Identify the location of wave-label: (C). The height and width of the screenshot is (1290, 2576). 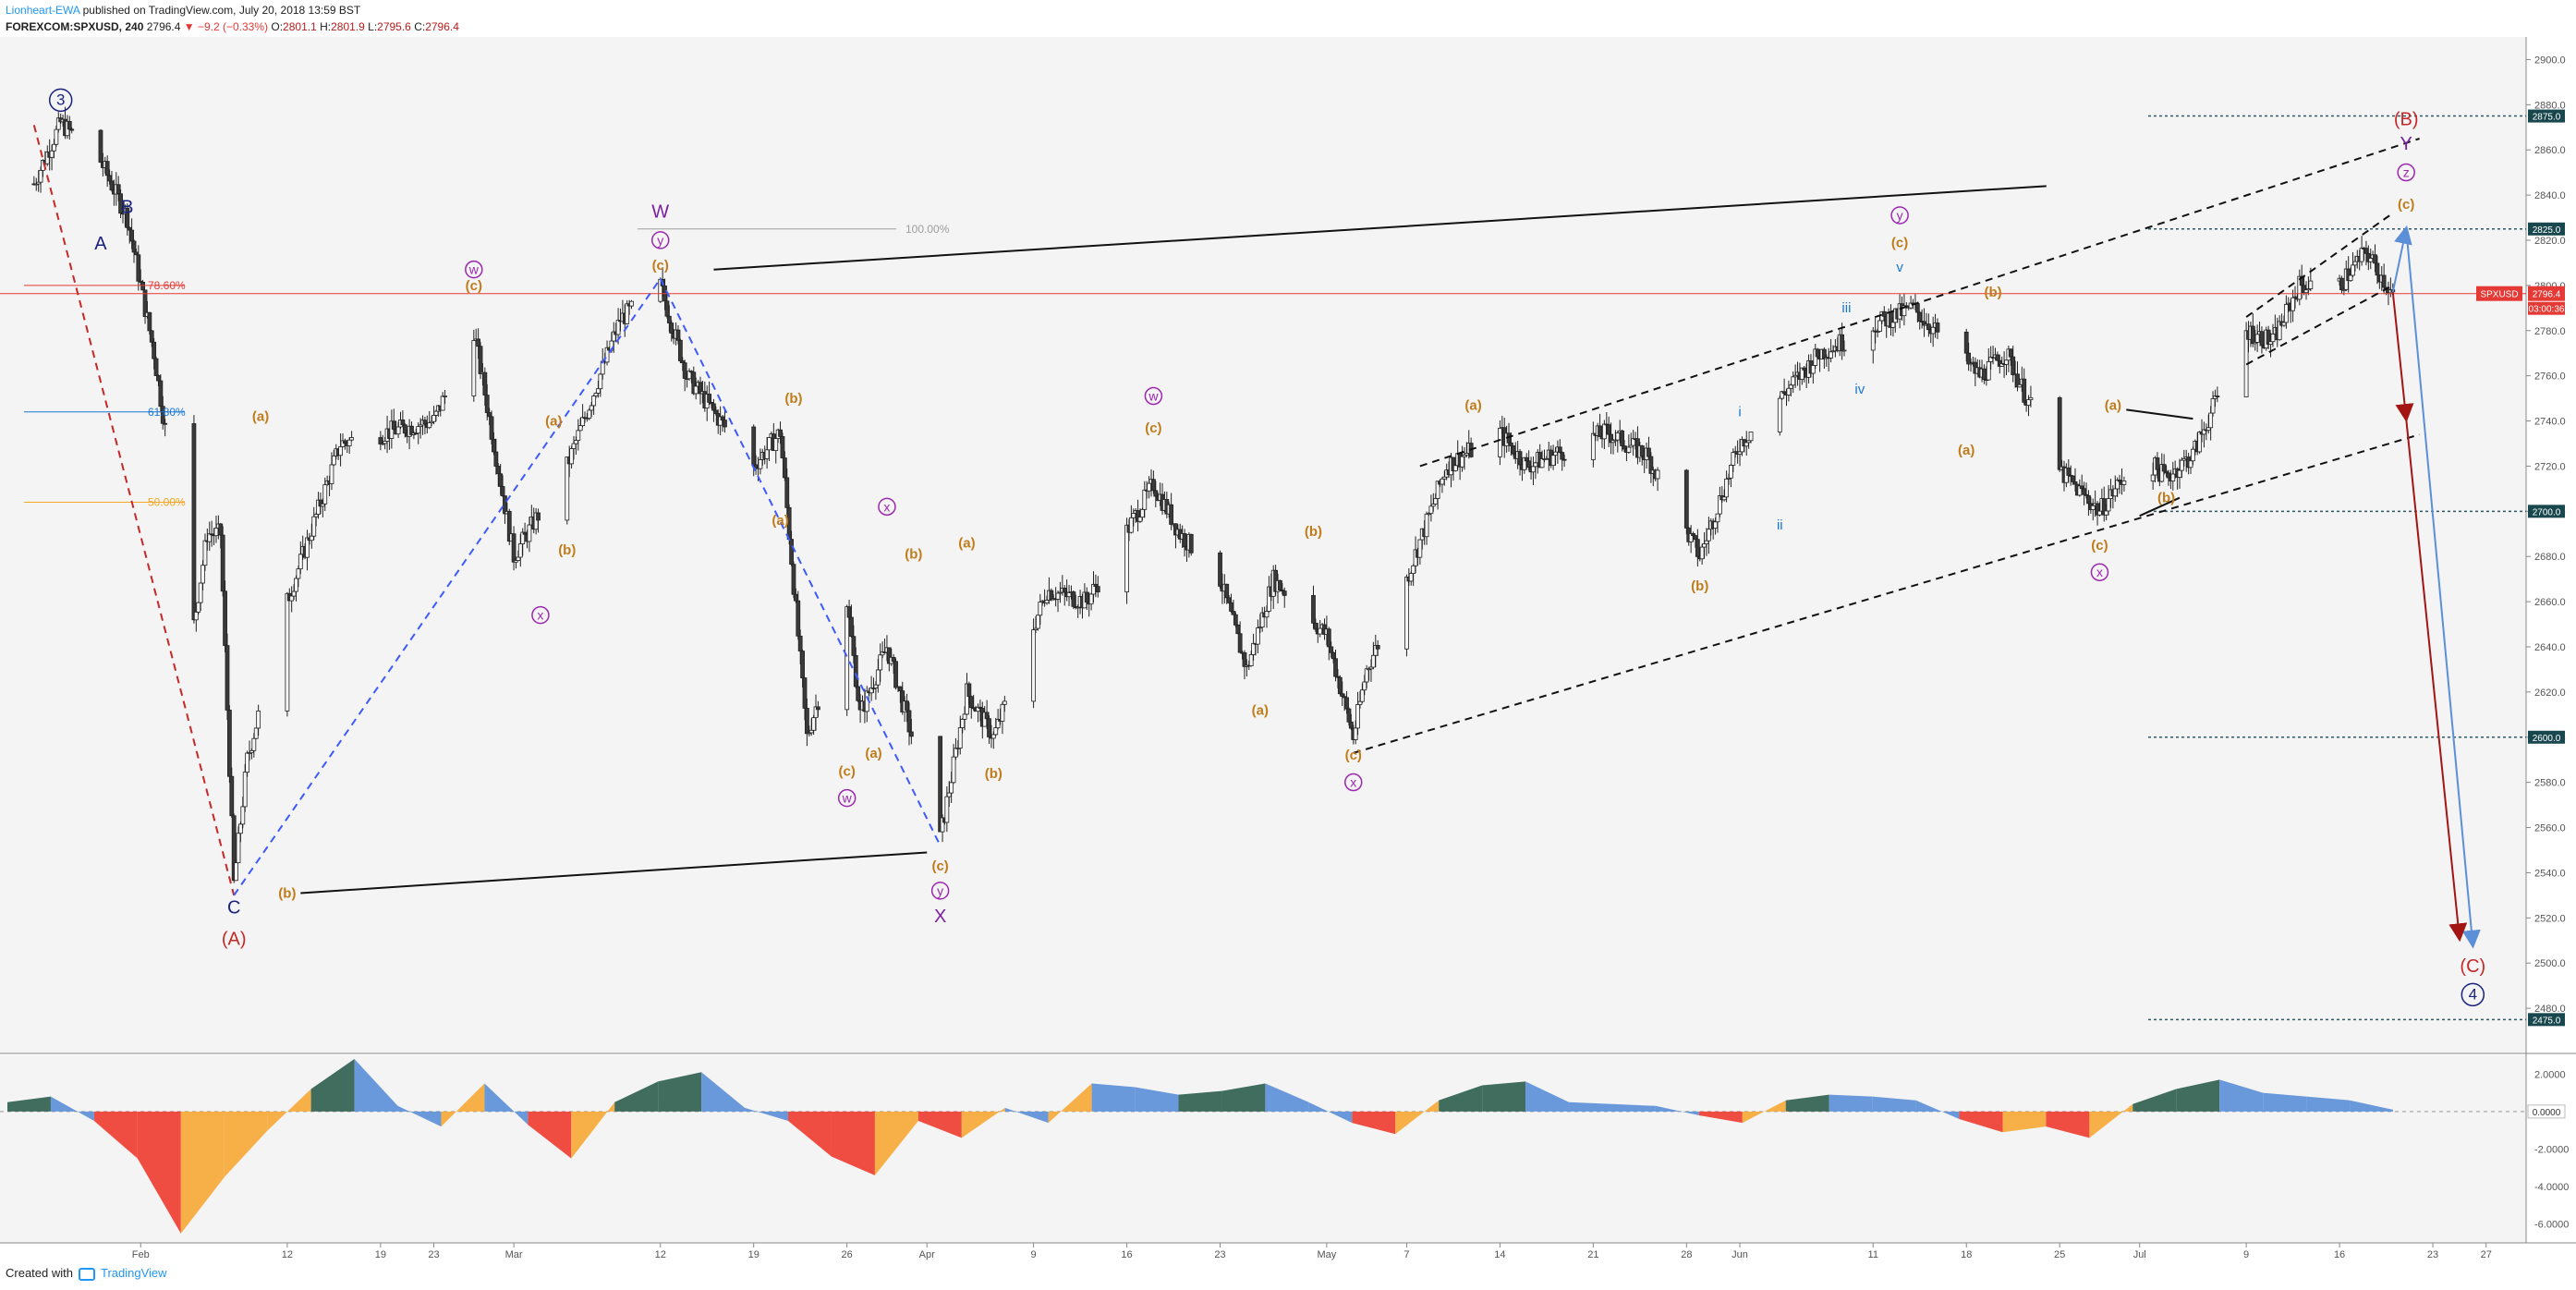
(2472, 967).